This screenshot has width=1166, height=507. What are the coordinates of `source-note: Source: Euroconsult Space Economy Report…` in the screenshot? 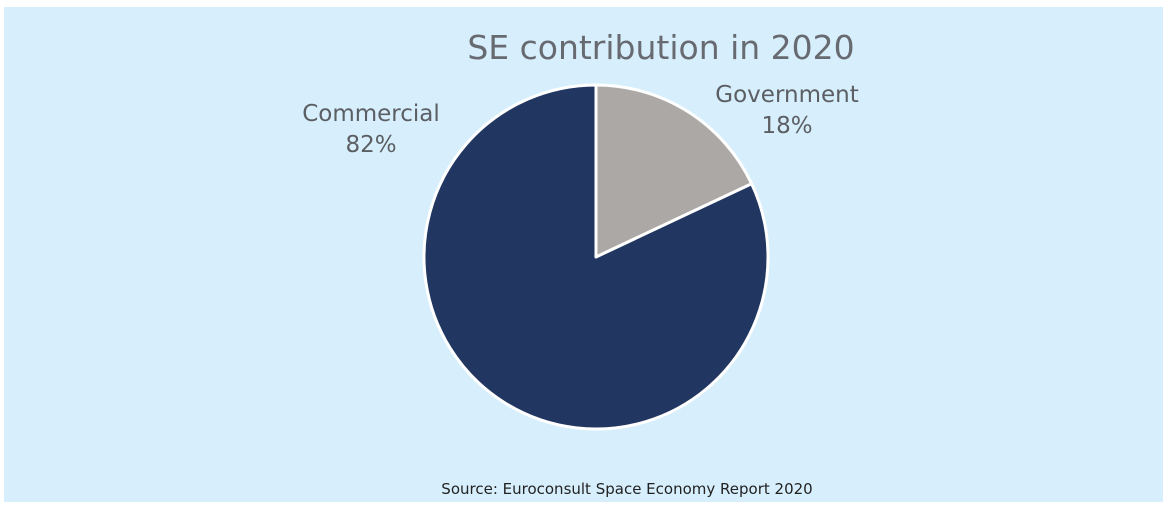 It's located at (626, 489).